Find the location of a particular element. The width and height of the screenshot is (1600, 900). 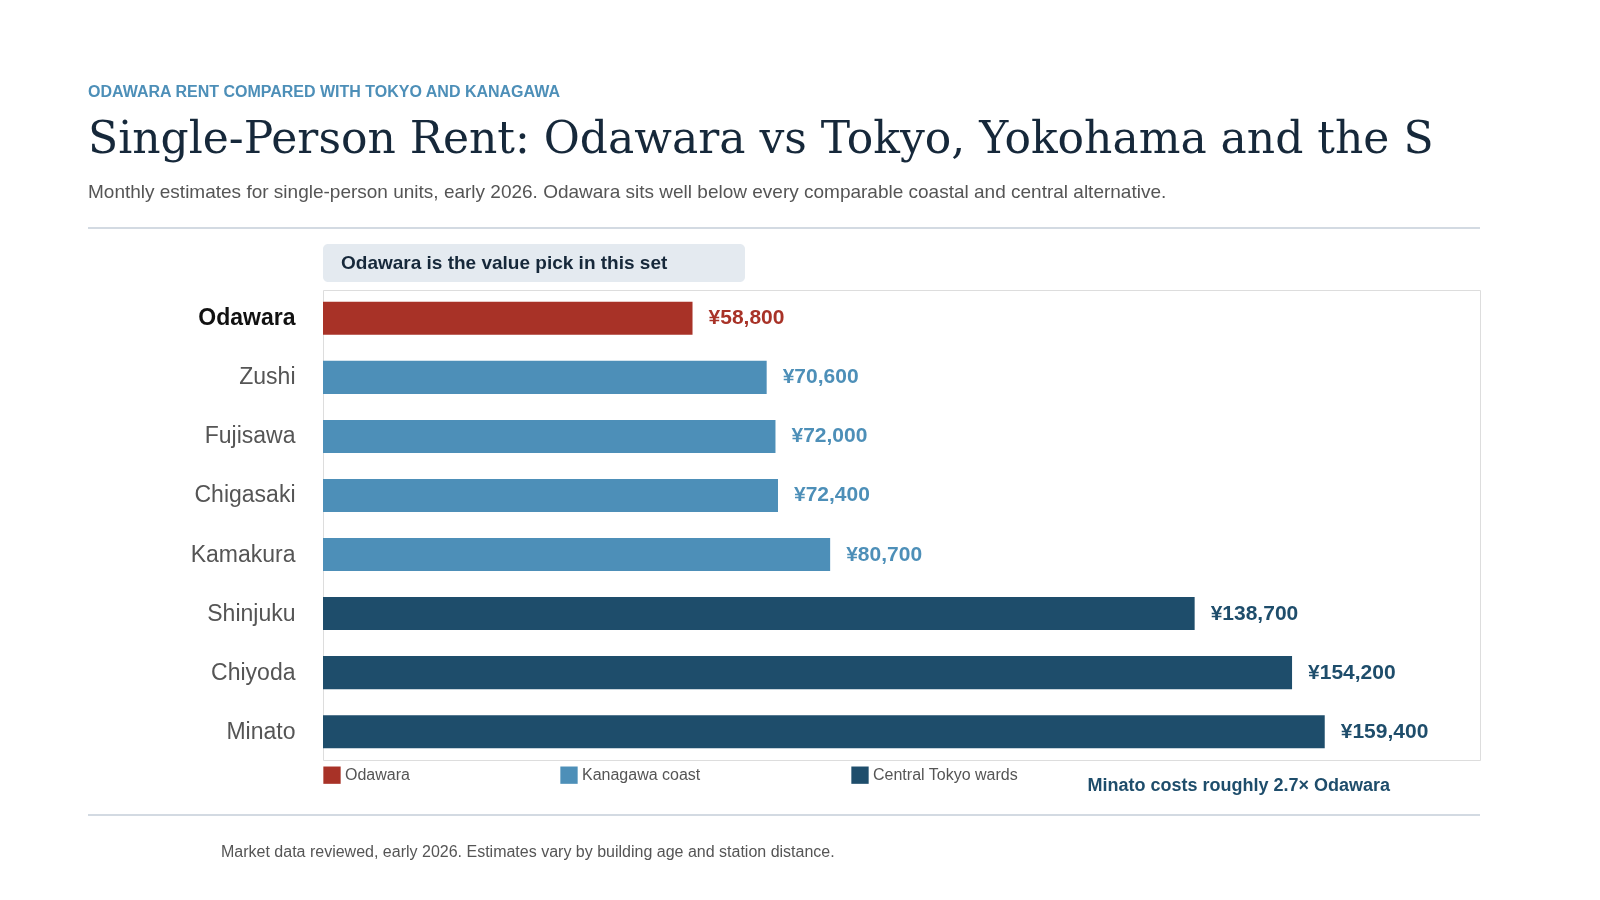

y-tick-label: Zushi is located at coordinates (267, 376).